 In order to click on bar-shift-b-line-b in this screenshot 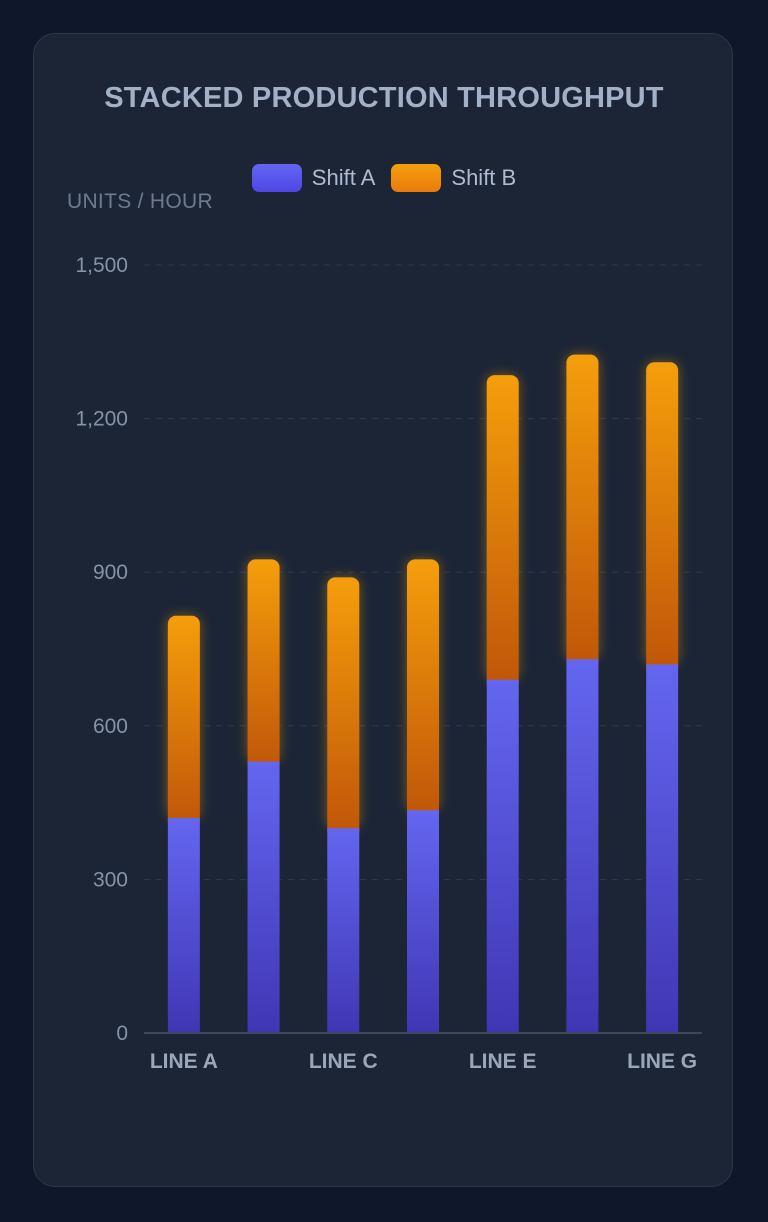, I will do `click(263, 665)`.